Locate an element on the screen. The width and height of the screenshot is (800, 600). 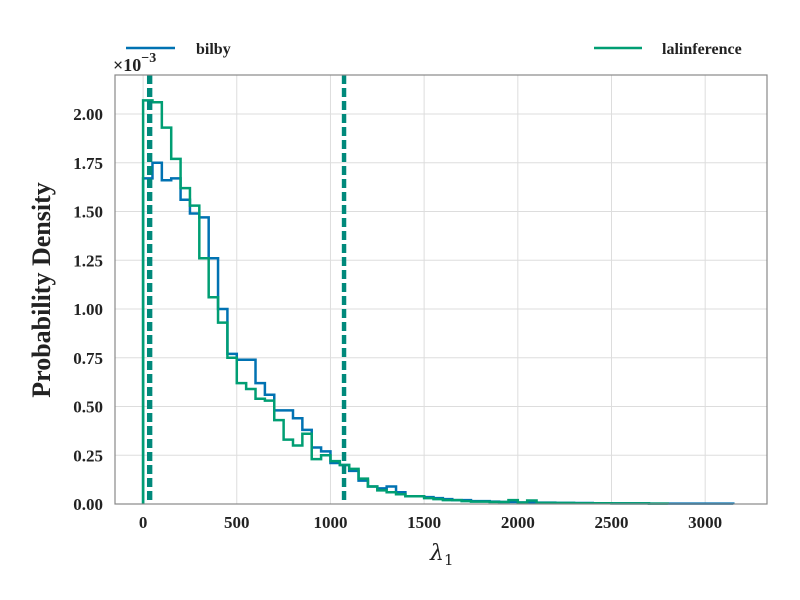
x-tick-label: 3000 is located at coordinates (705, 522).